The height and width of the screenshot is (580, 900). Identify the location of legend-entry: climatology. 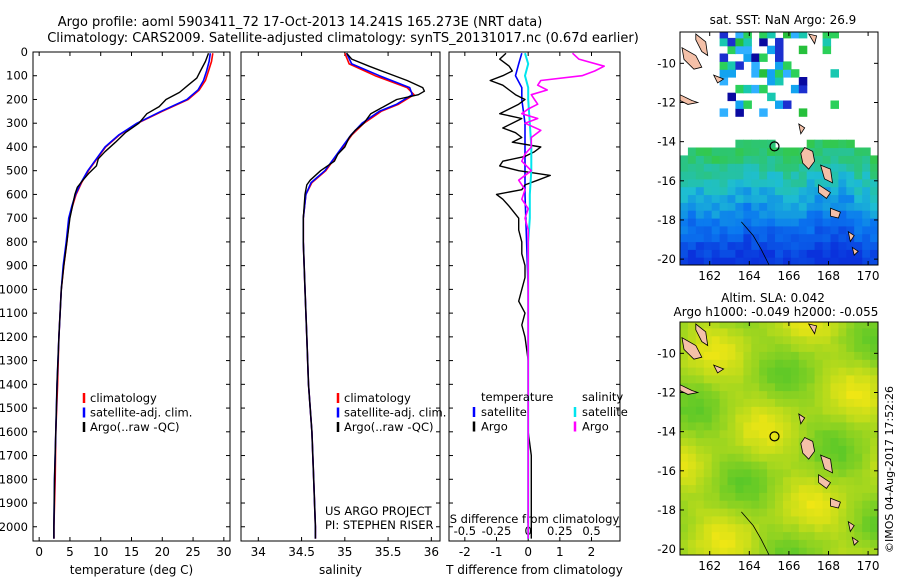
(377, 398).